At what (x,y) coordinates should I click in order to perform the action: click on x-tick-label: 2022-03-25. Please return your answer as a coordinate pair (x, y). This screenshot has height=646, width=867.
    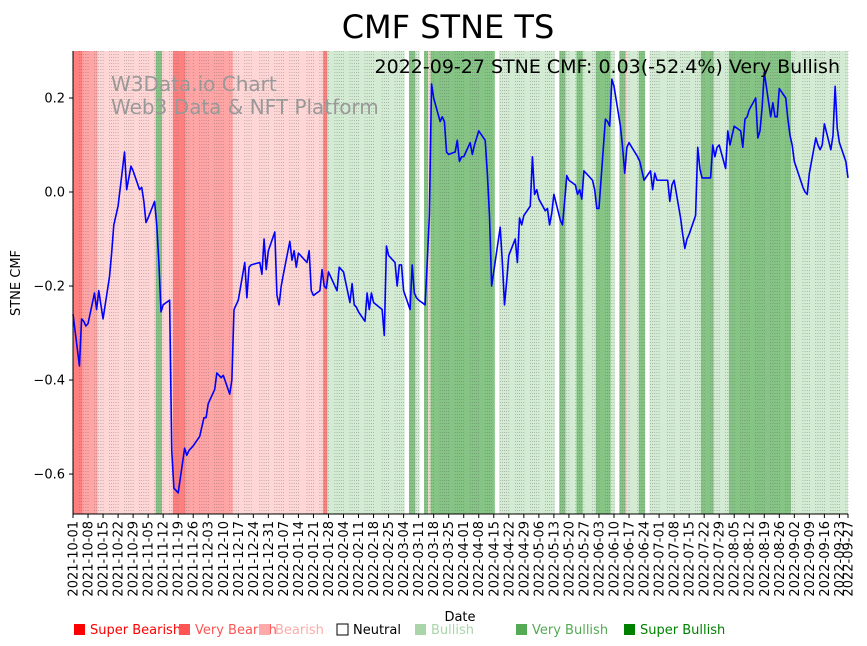
    Looking at the image, I should click on (449, 559).